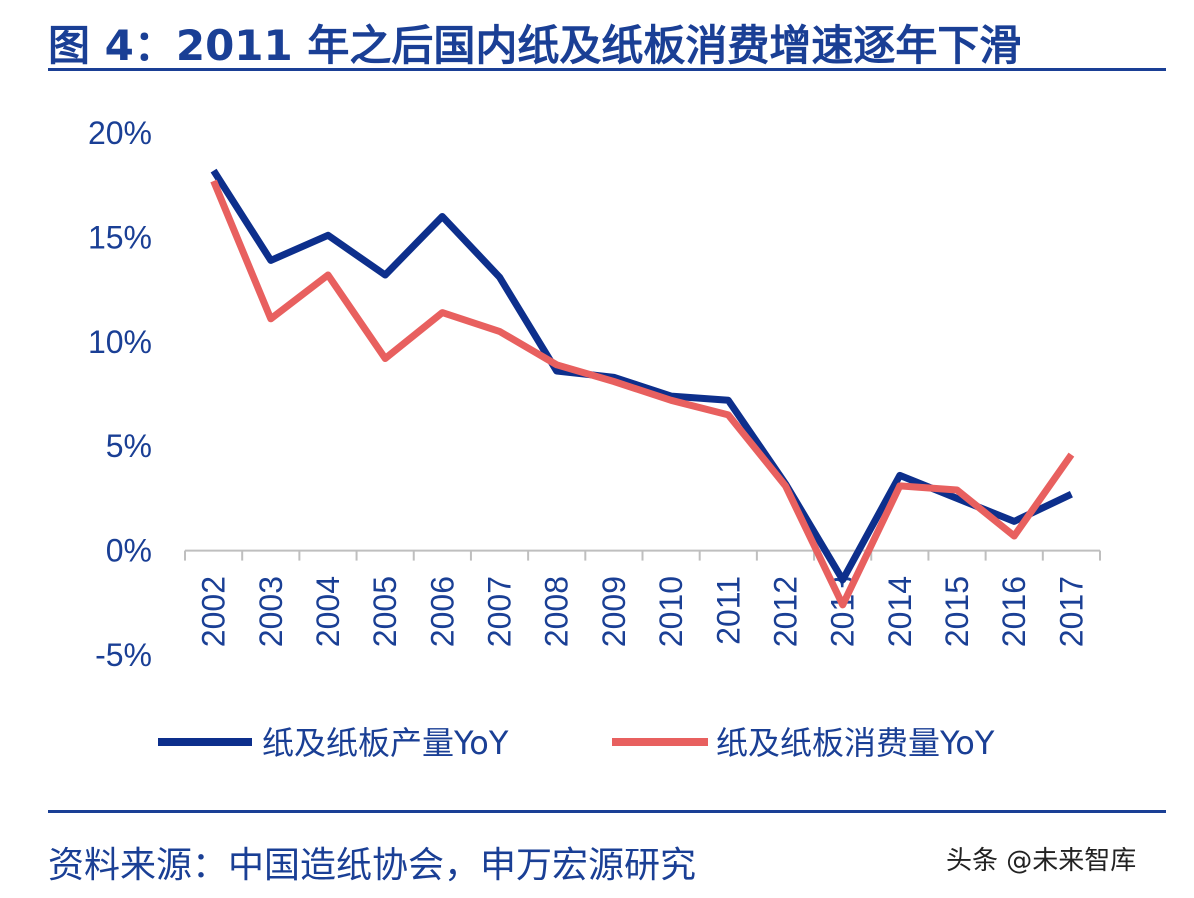  What do you see at coordinates (385, 611) in the screenshot?
I see `x-tick-label: 2005` at bounding box center [385, 611].